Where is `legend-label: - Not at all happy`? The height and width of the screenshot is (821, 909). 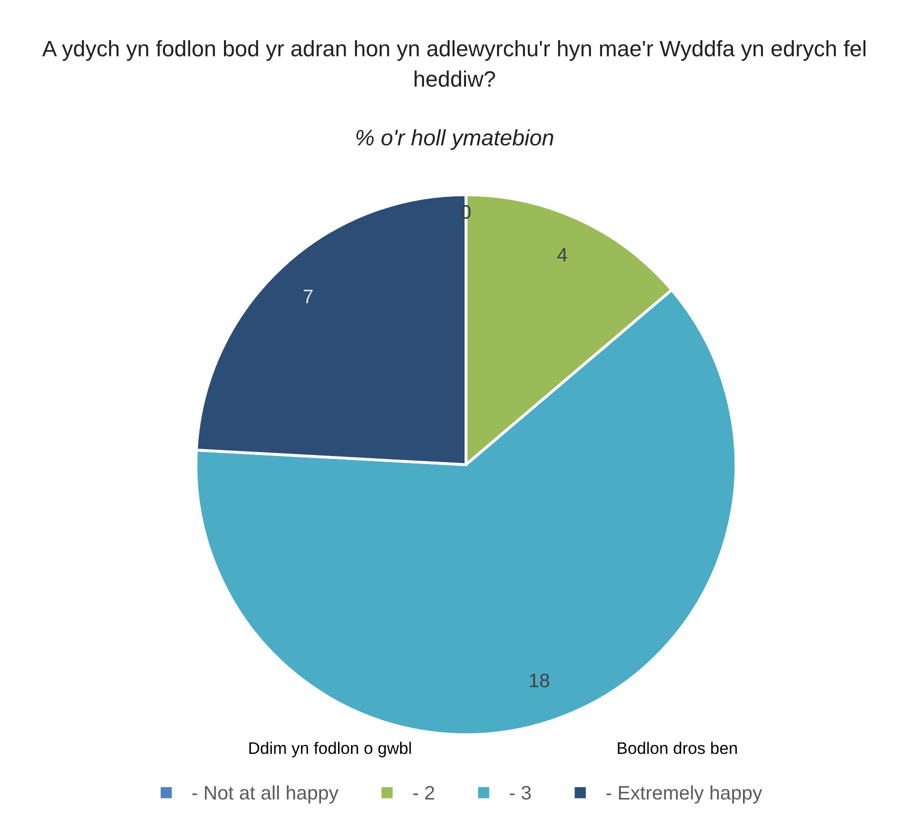 legend-label: - Not at all happy is located at coordinates (265, 794).